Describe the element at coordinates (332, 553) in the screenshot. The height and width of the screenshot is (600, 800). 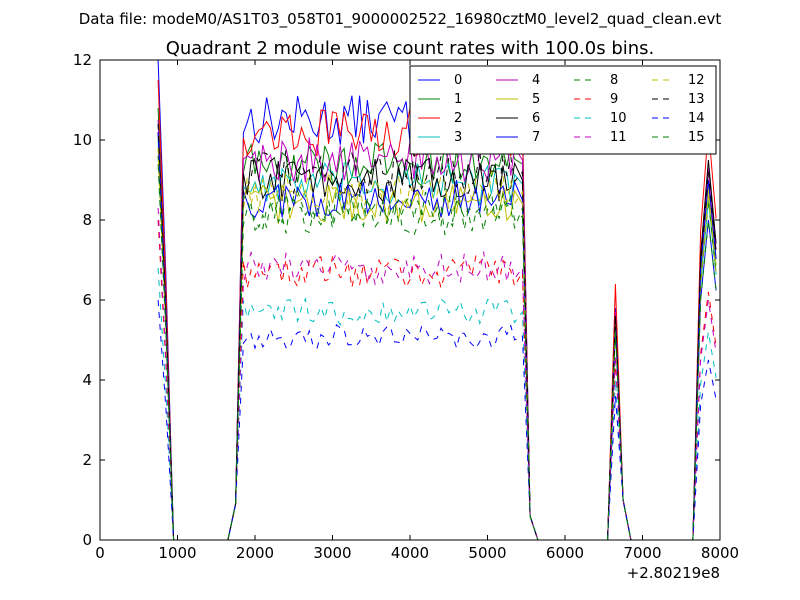
I see `x-tick-label: 3000` at that location.